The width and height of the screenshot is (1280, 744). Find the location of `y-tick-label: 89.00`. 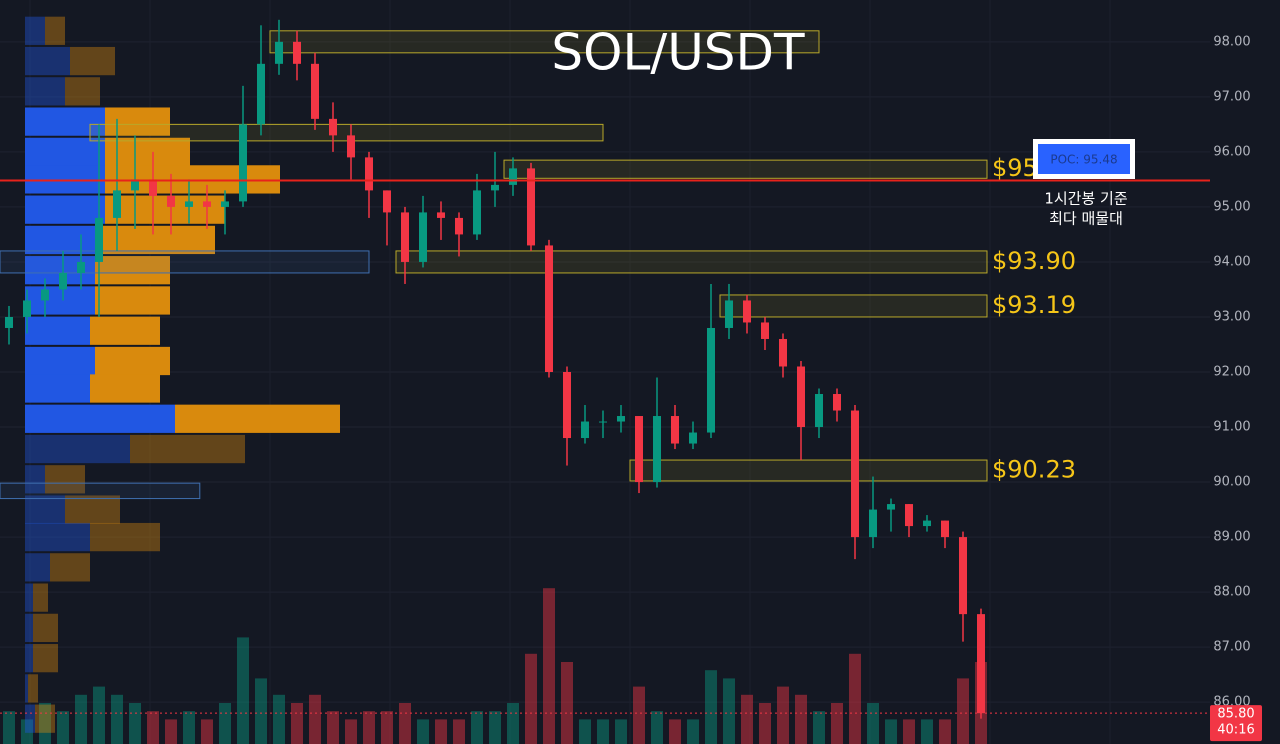

y-tick-label: 89.00 is located at coordinates (1231, 537).